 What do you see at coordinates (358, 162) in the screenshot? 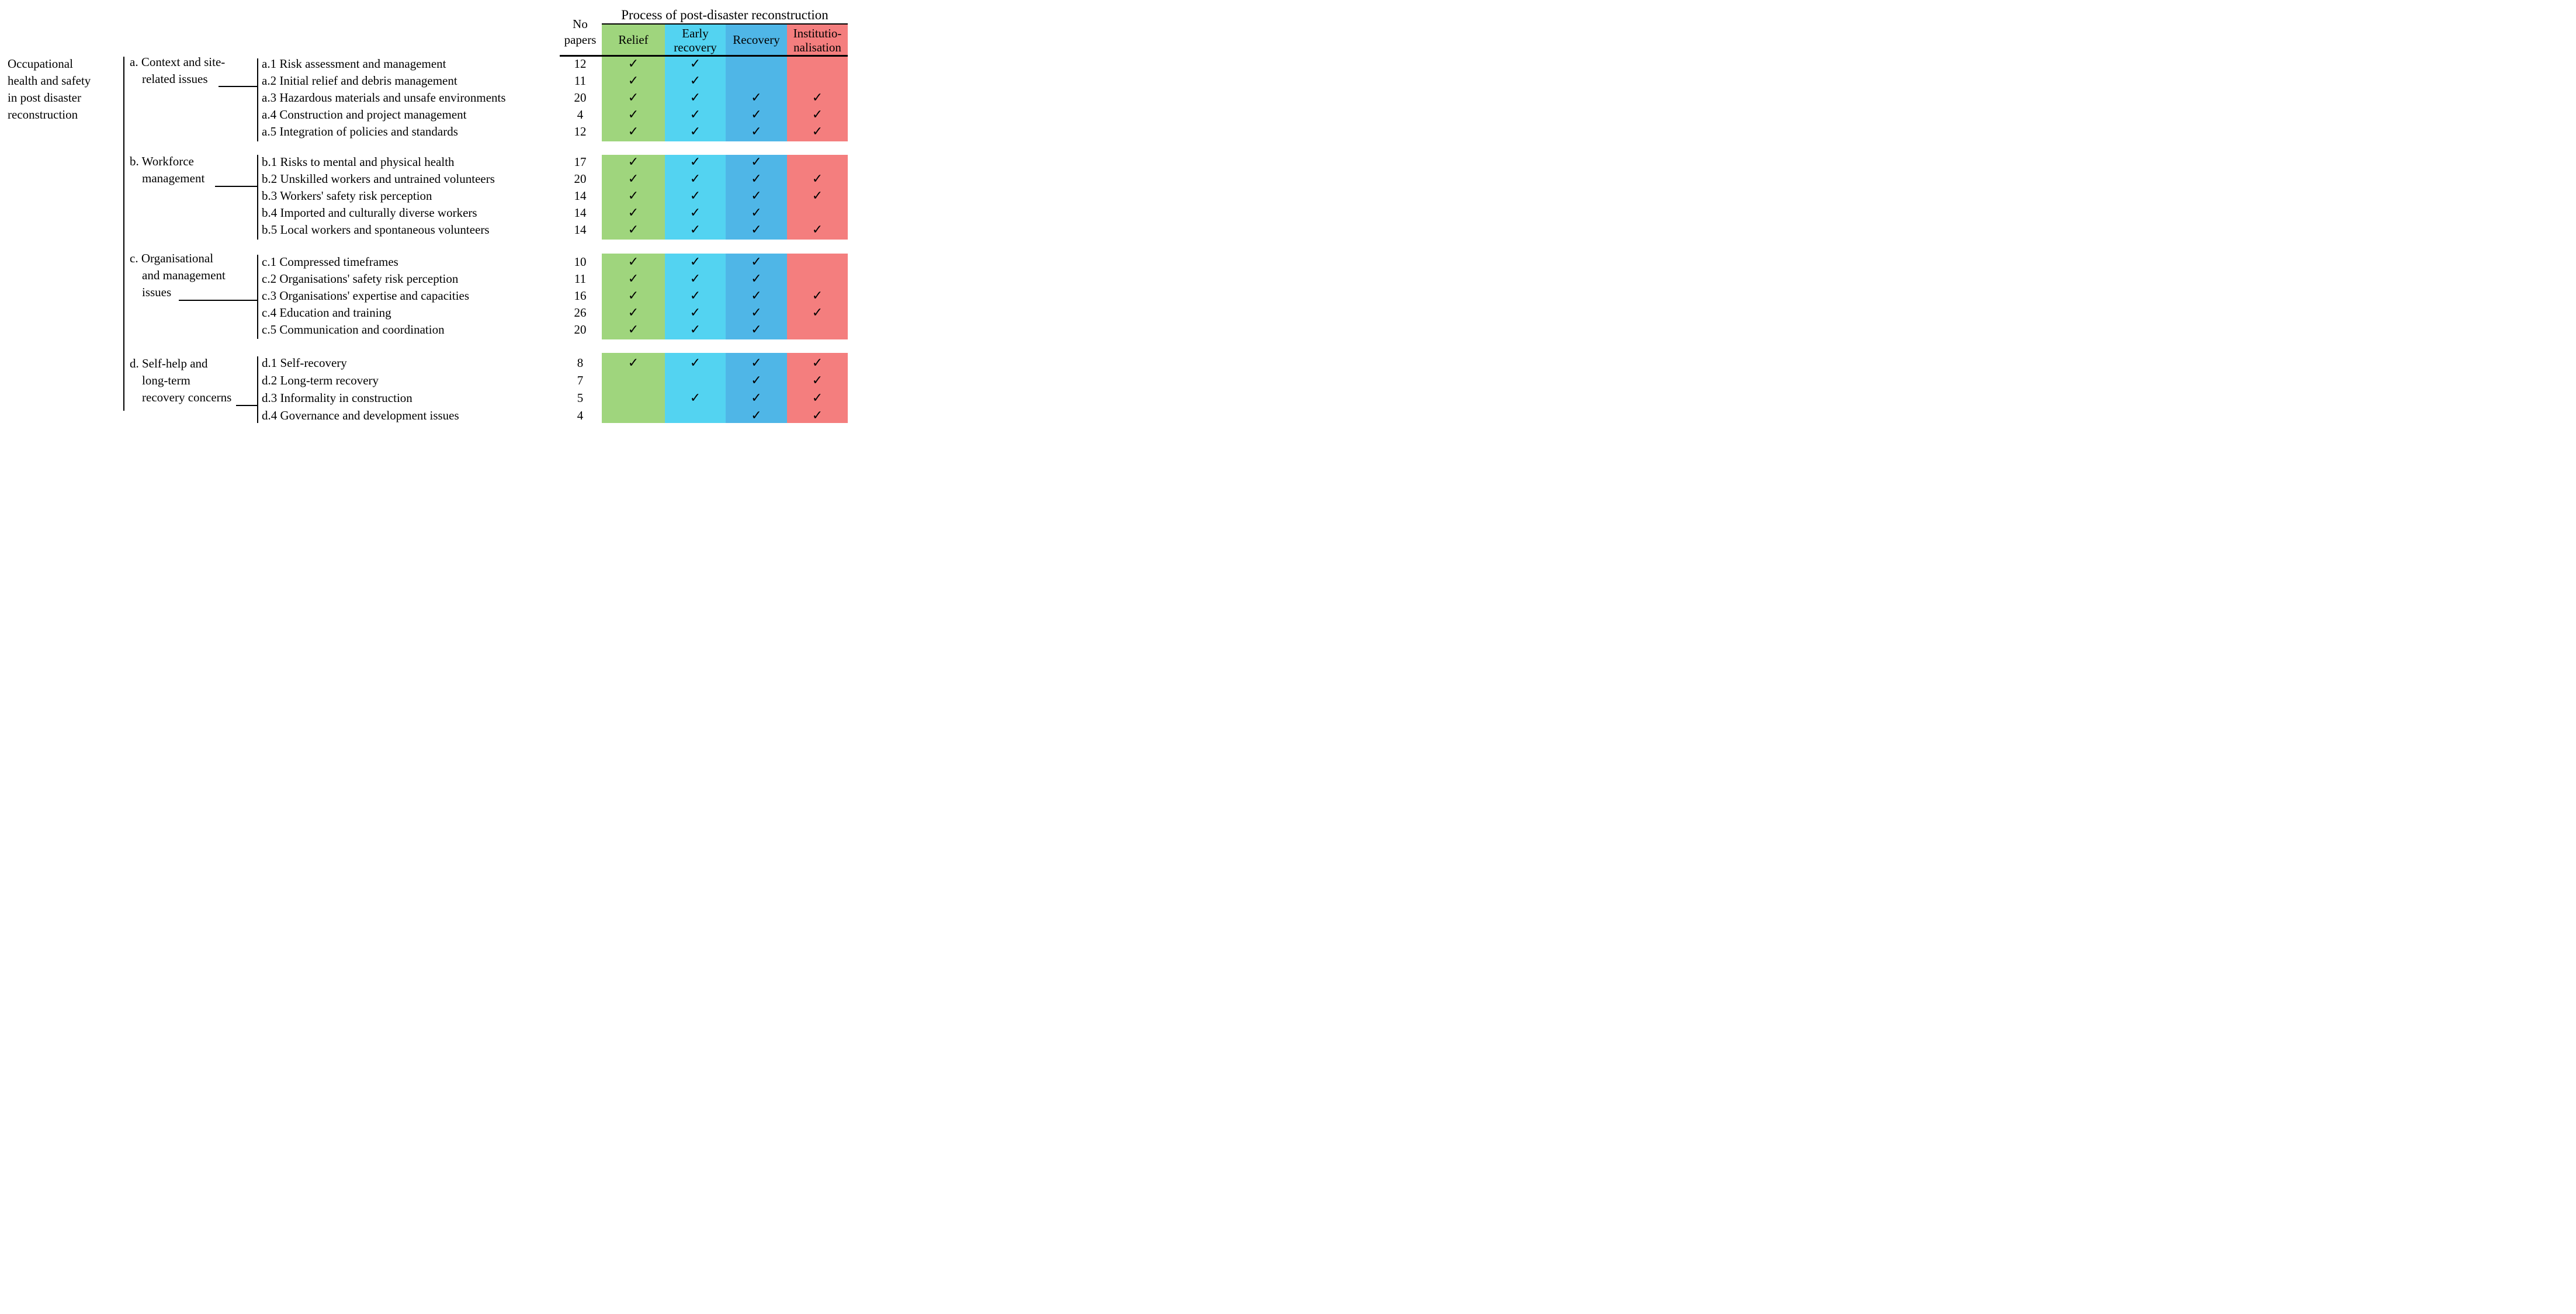
I see `subcategory-label: b.1 Risks to mental and physical health` at bounding box center [358, 162].